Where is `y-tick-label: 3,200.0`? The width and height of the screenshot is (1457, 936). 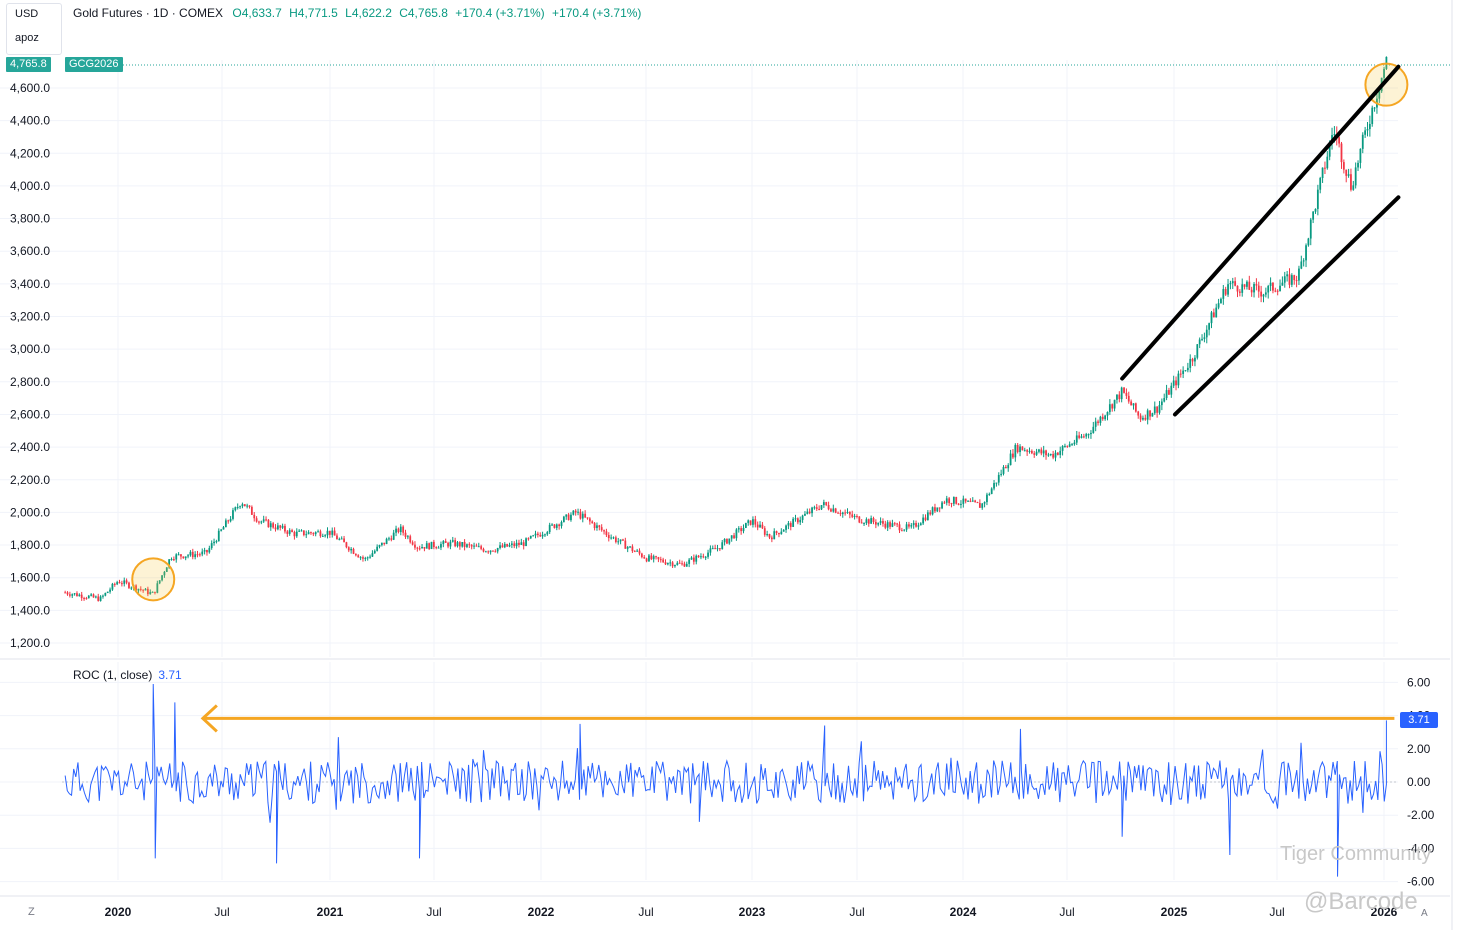 y-tick-label: 3,200.0 is located at coordinates (30, 317).